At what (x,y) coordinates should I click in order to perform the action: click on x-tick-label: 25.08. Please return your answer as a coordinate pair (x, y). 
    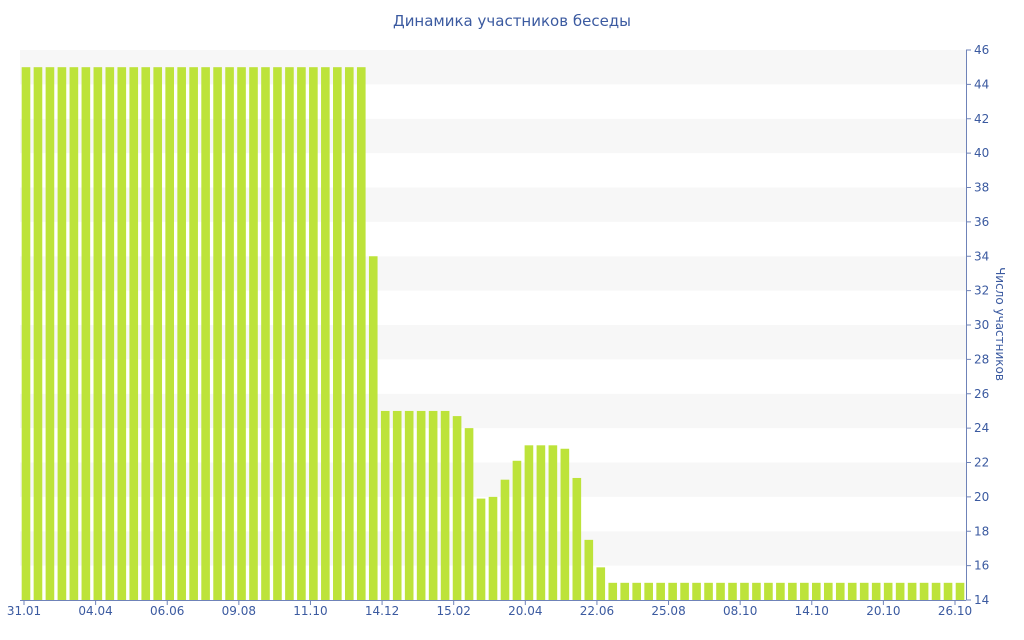
    Looking at the image, I should click on (668, 611).